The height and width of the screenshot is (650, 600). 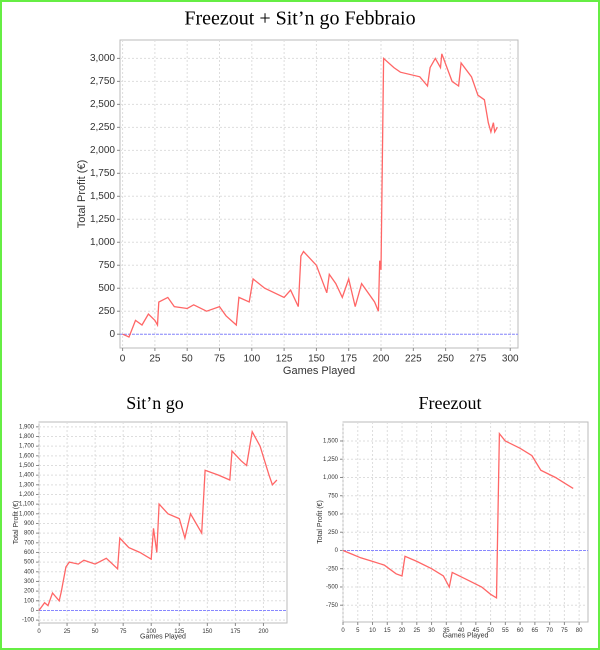 What do you see at coordinates (102, 58) in the screenshot?
I see `y-tick-label: 3,000` at bounding box center [102, 58].